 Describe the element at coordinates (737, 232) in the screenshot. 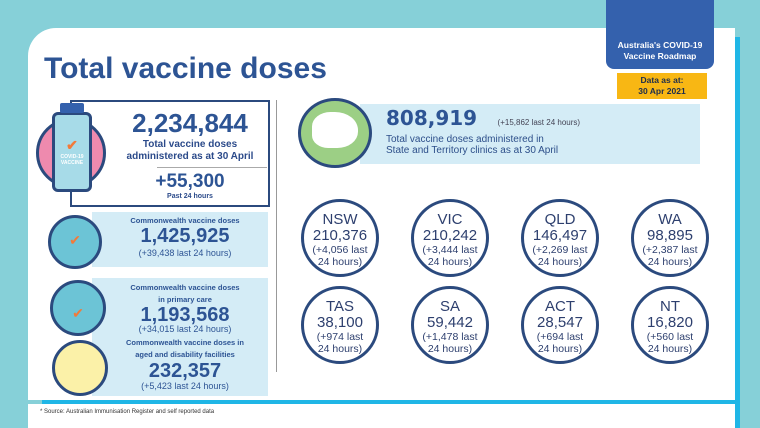

I see `accent-strip-right` at that location.